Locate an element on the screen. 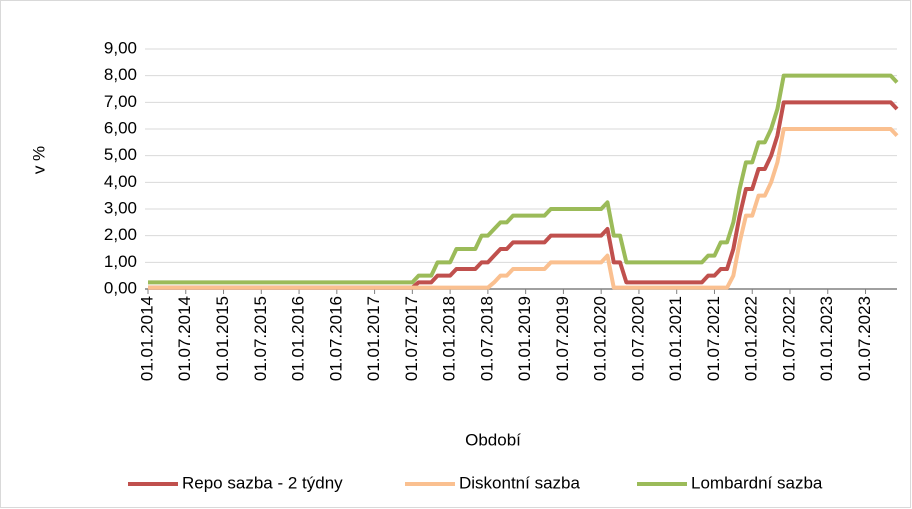 Image resolution: width=912 pixels, height=509 pixels. y-tick-label: 3,00 is located at coordinates (120, 207).